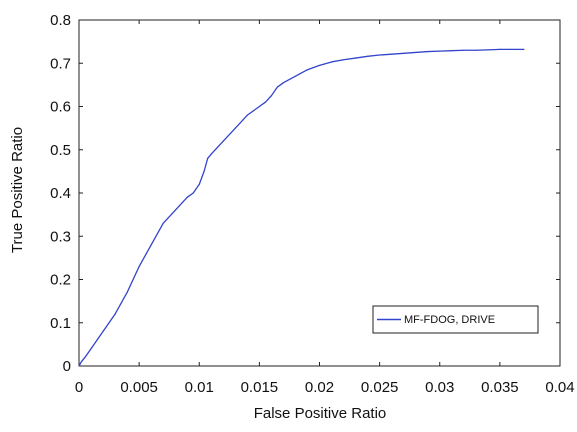 Image resolution: width=577 pixels, height=432 pixels. What do you see at coordinates (67, 366) in the screenshot?
I see `y-tick-label: 0` at bounding box center [67, 366].